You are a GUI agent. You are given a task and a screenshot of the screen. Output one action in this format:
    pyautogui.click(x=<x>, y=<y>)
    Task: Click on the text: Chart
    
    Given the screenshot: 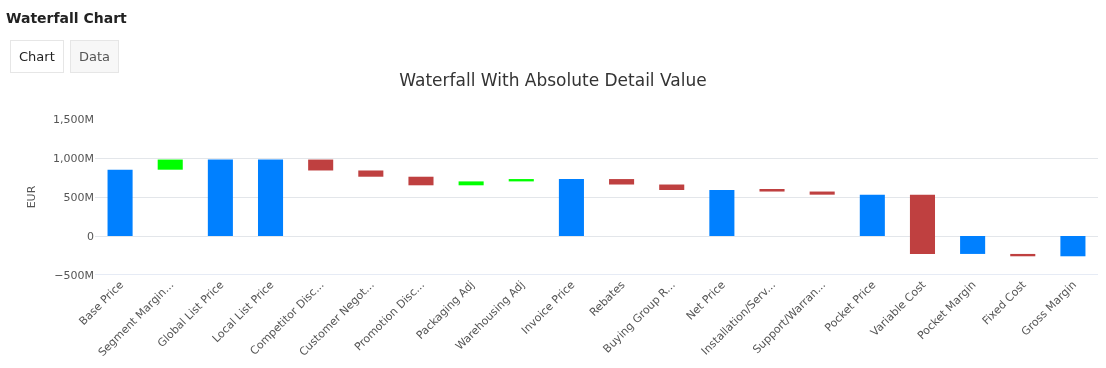 What is the action you would take?
    pyautogui.click(x=37, y=56)
    